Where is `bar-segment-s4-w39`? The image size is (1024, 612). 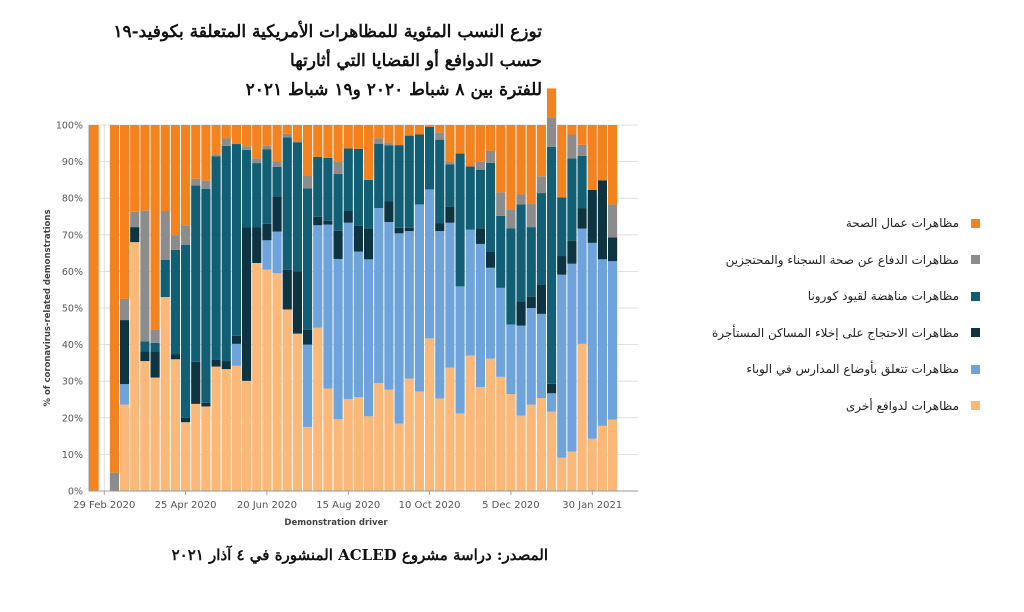 bar-segment-s4-w39 is located at coordinates (491, 156).